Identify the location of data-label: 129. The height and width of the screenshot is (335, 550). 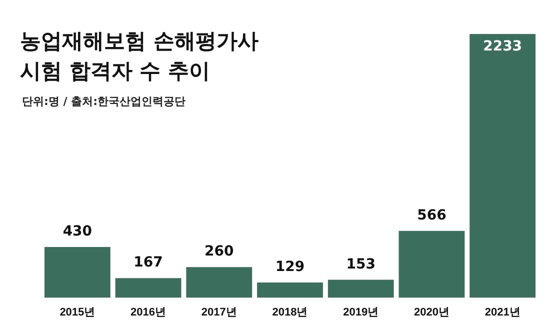
(290, 267).